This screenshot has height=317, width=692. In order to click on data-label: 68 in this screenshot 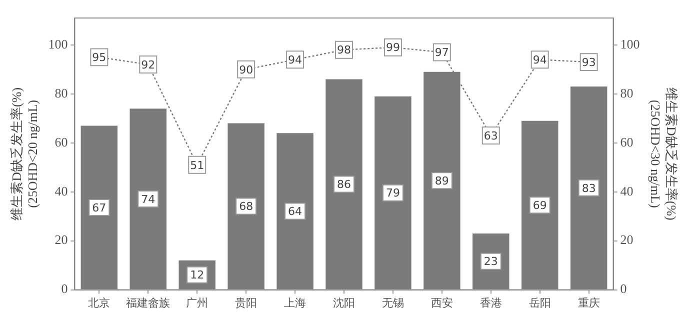, I will do `click(246, 207)`.